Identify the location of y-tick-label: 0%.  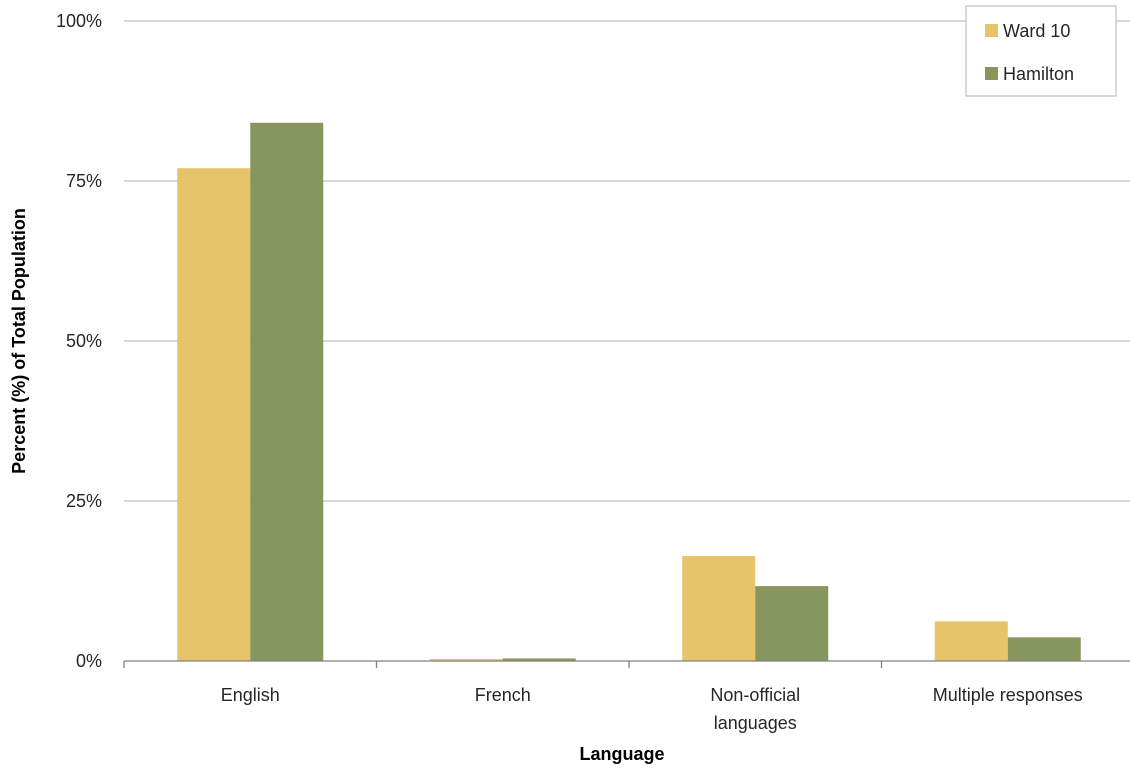
(89, 661).